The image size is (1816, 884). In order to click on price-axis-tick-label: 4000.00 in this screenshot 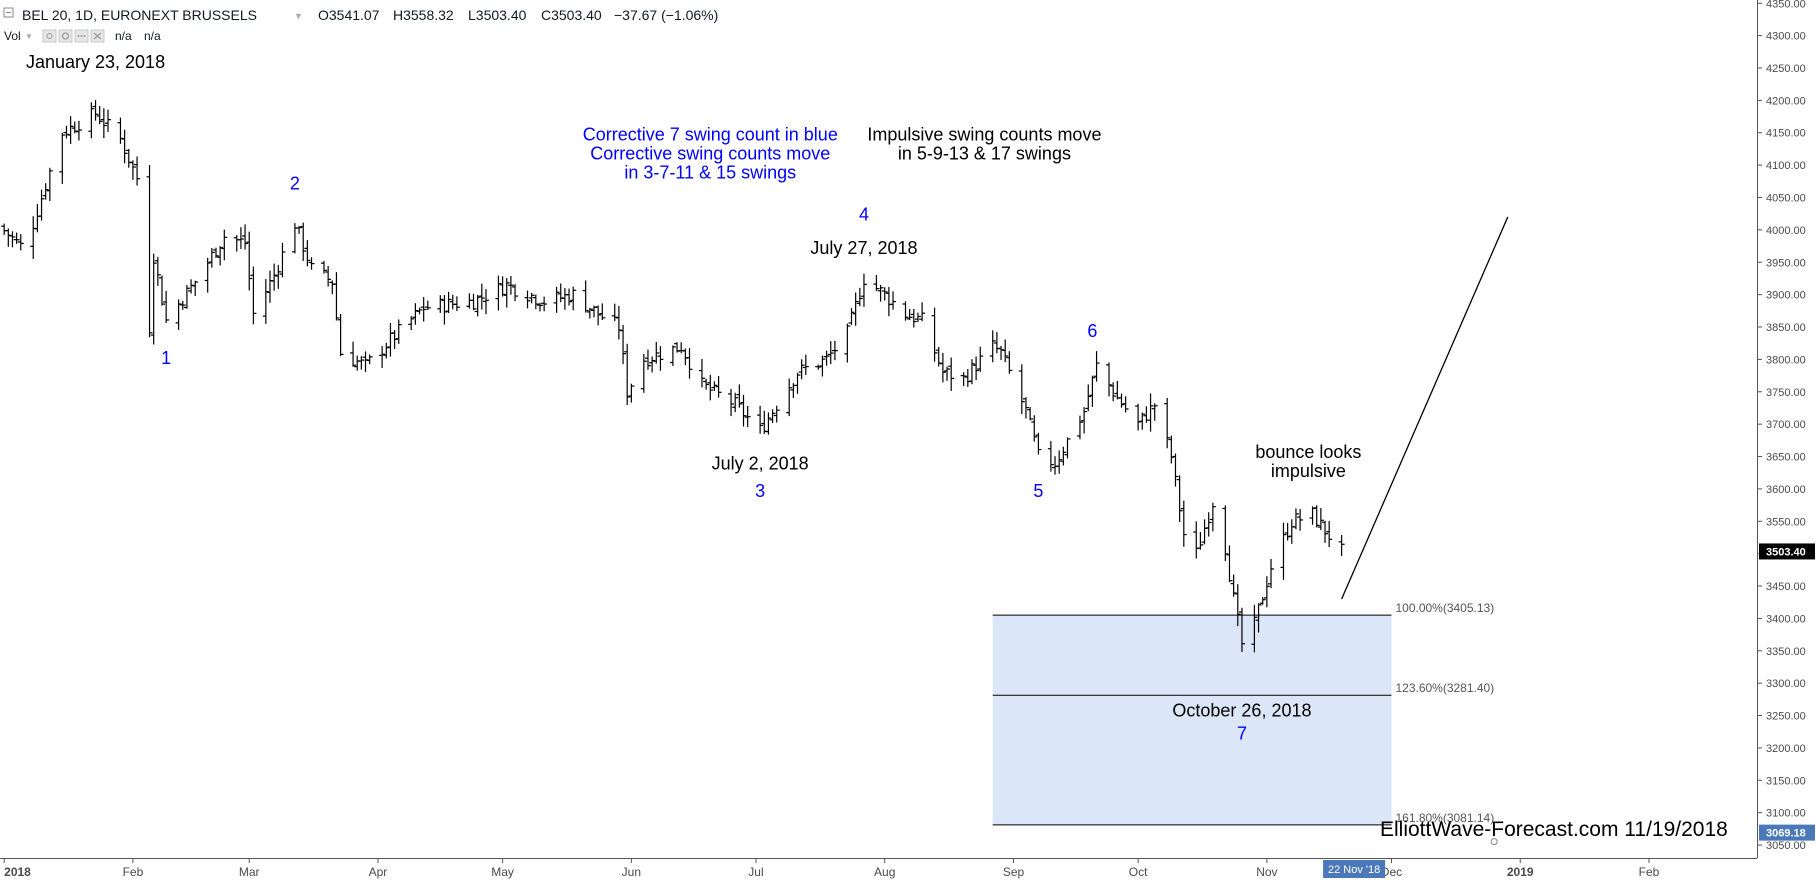, I will do `click(1786, 231)`.